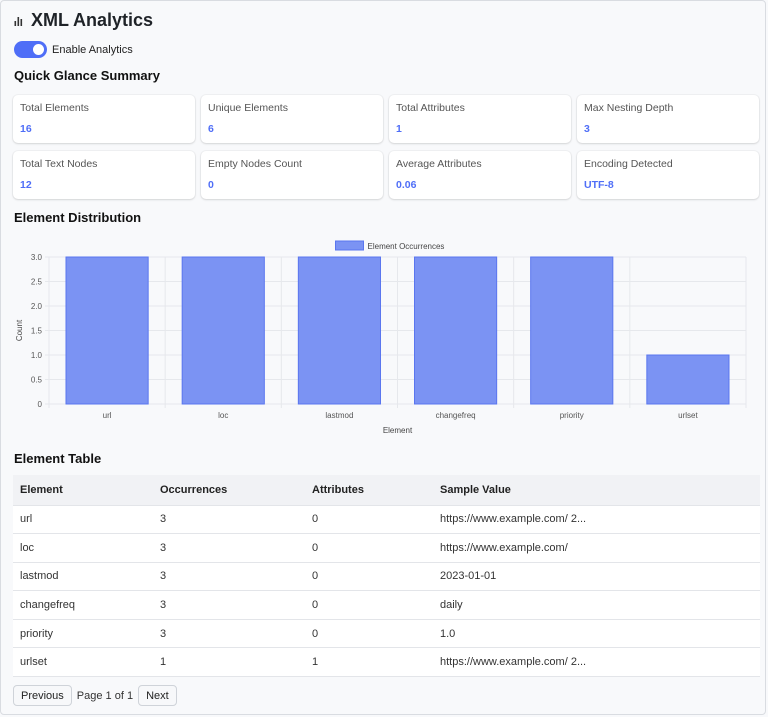 The width and height of the screenshot is (768, 717). What do you see at coordinates (369, 490) in the screenshot?
I see `column-header-attributes: Attributes` at bounding box center [369, 490].